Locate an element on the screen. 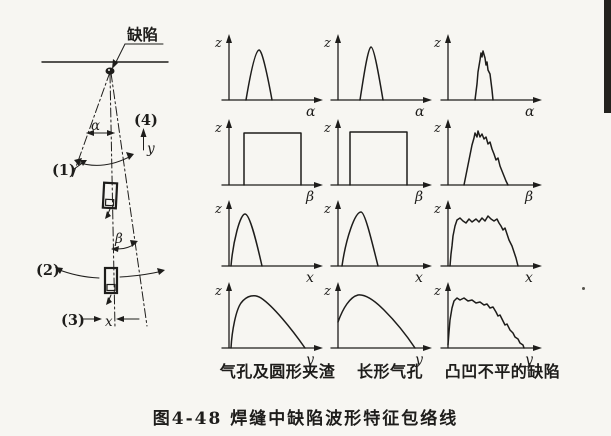 Image resolution: width=611 pixels, height=436 pixels. plot-beta-col1: z β is located at coordinates (268, 162).